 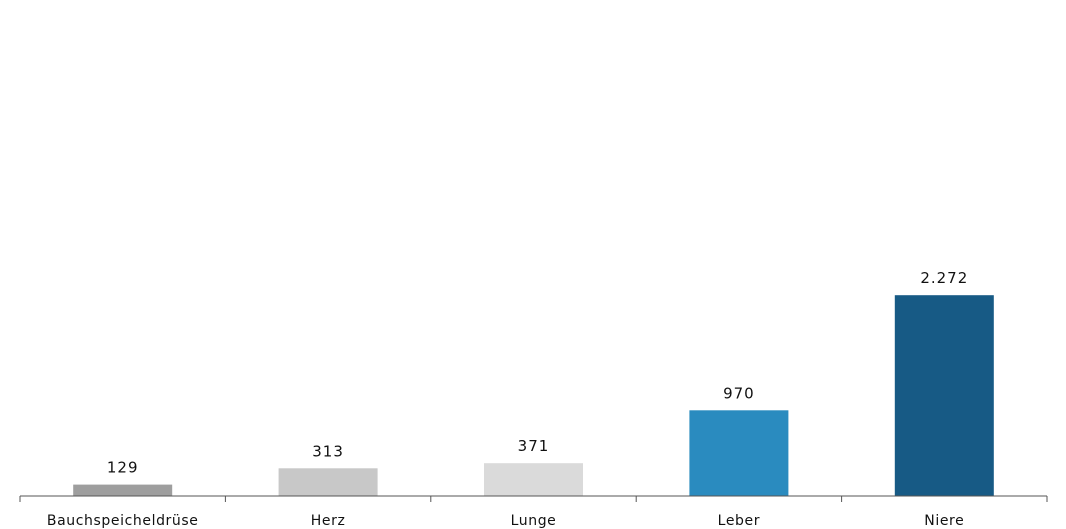 What do you see at coordinates (123, 521) in the screenshot?
I see `category-label-bauchspeicheldruse: Bauchspeicheldrüse` at bounding box center [123, 521].